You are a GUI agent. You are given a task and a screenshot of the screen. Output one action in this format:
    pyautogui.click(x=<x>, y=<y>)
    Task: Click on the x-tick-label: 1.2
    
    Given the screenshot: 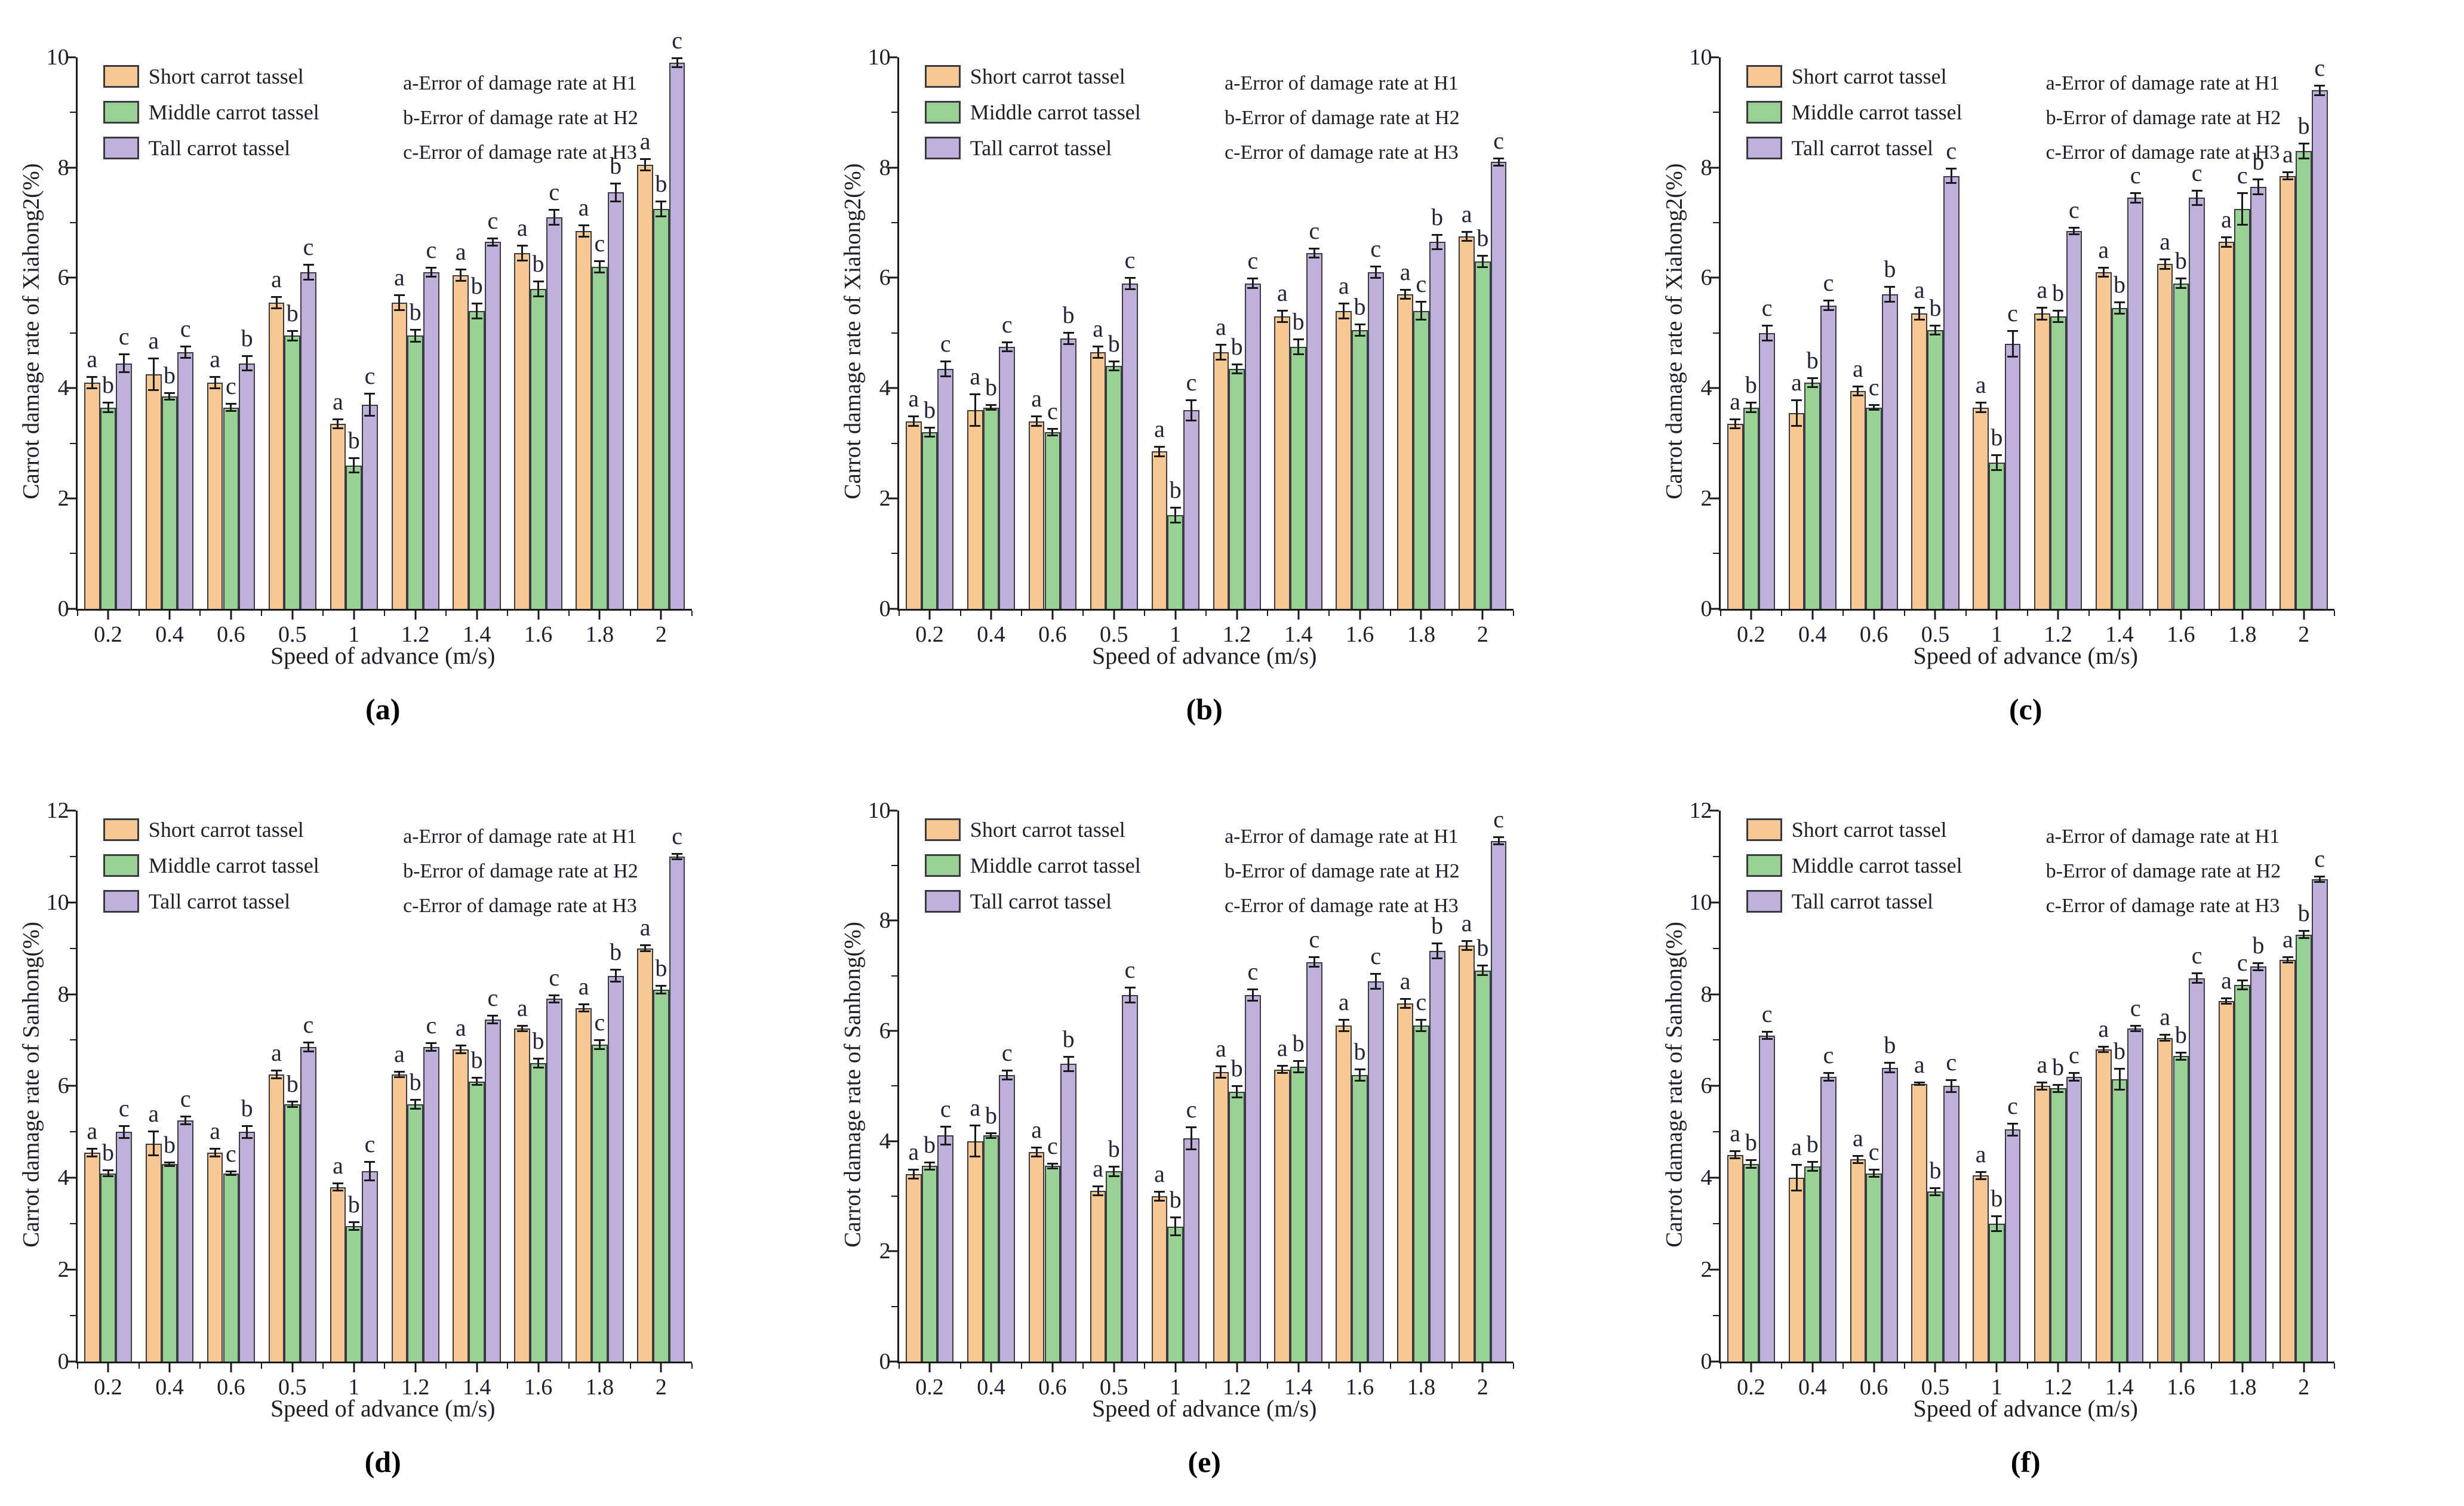 What is the action you would take?
    pyautogui.click(x=1236, y=1387)
    